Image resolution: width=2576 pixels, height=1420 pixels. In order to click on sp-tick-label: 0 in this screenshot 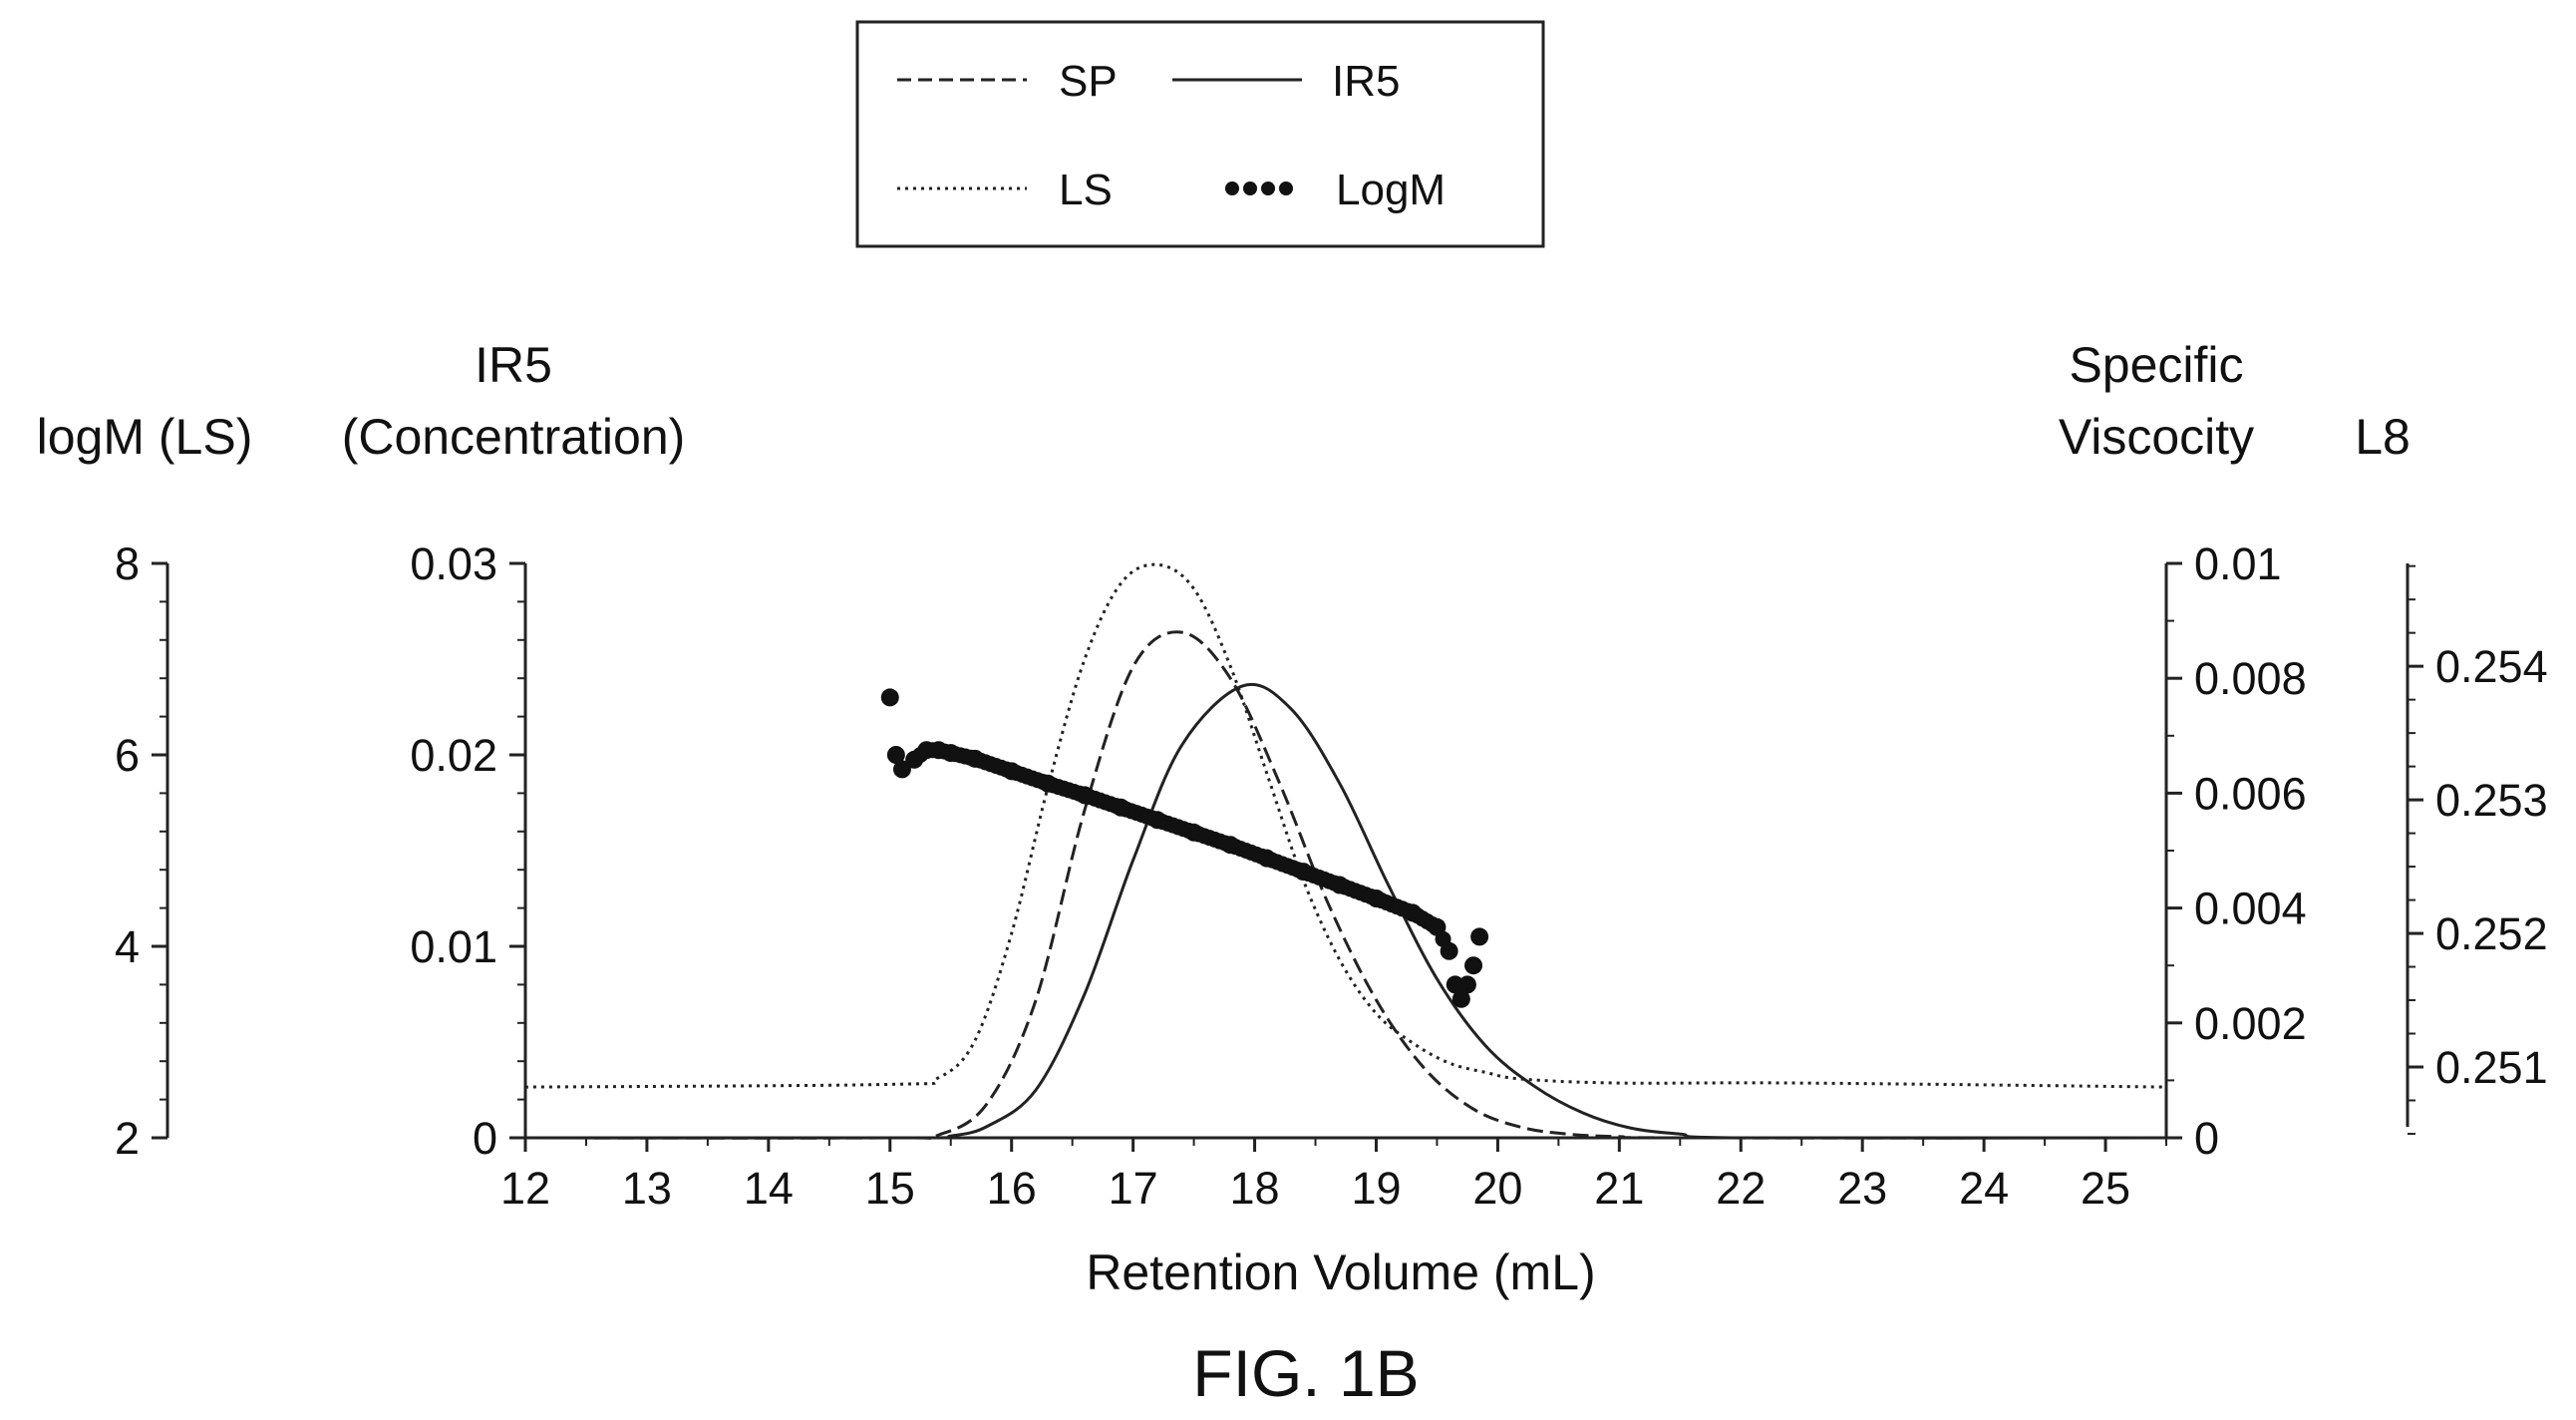, I will do `click(2206, 1139)`.